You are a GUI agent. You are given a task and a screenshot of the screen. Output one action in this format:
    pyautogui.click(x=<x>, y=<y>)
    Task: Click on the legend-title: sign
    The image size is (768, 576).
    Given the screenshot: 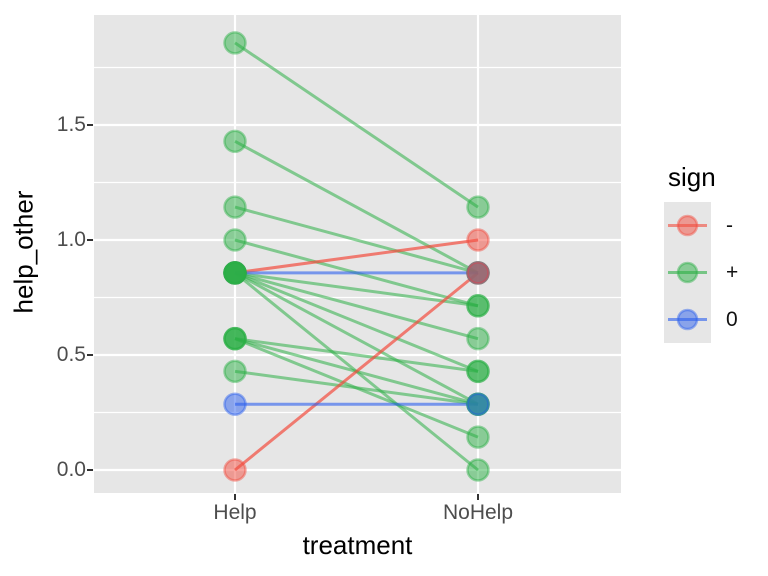 What is the action you would take?
    pyautogui.click(x=692, y=177)
    